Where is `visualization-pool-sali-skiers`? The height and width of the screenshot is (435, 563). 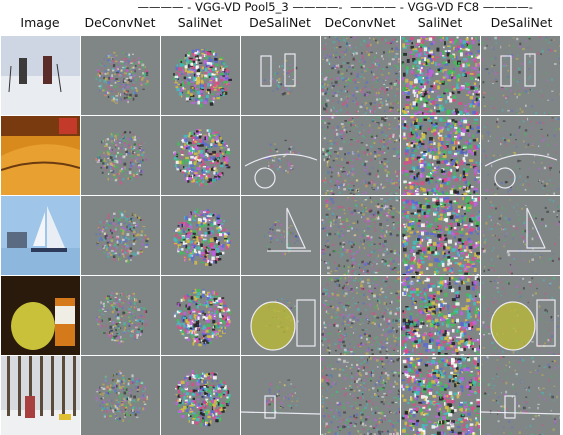
visualization-pool-sali-skiers is located at coordinates (200, 75).